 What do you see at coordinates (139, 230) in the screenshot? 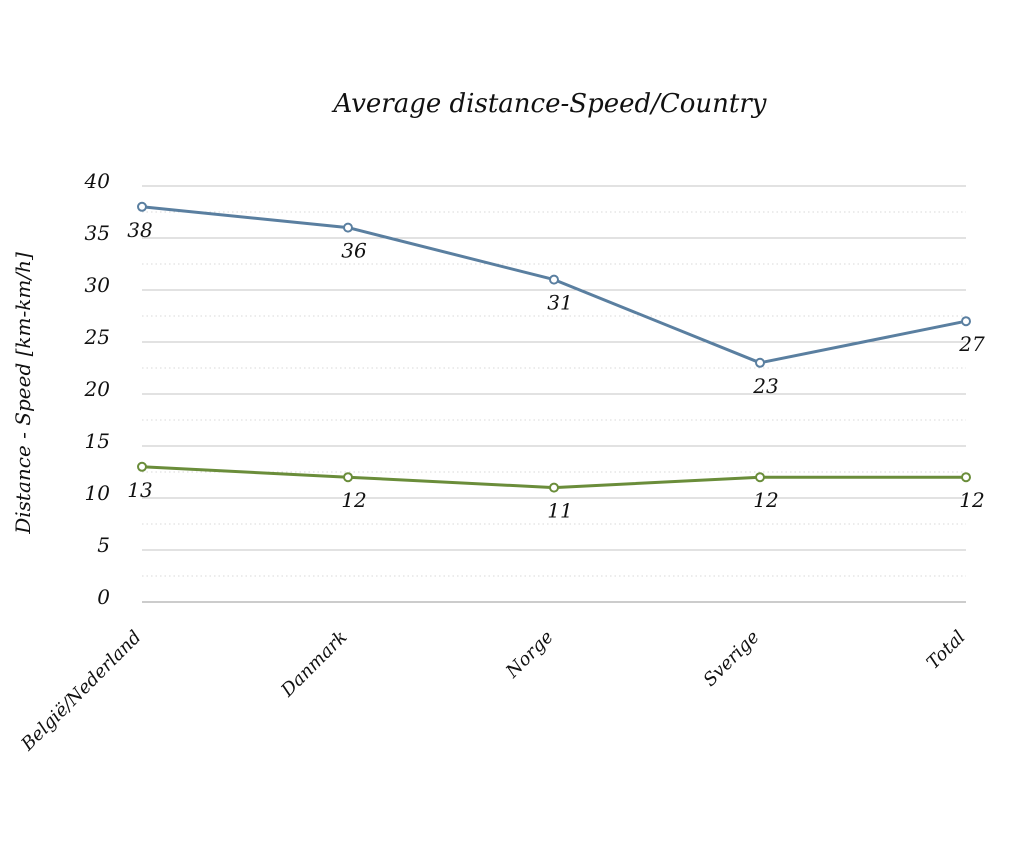
I see `series-0-data-label-0: 38` at bounding box center [139, 230].